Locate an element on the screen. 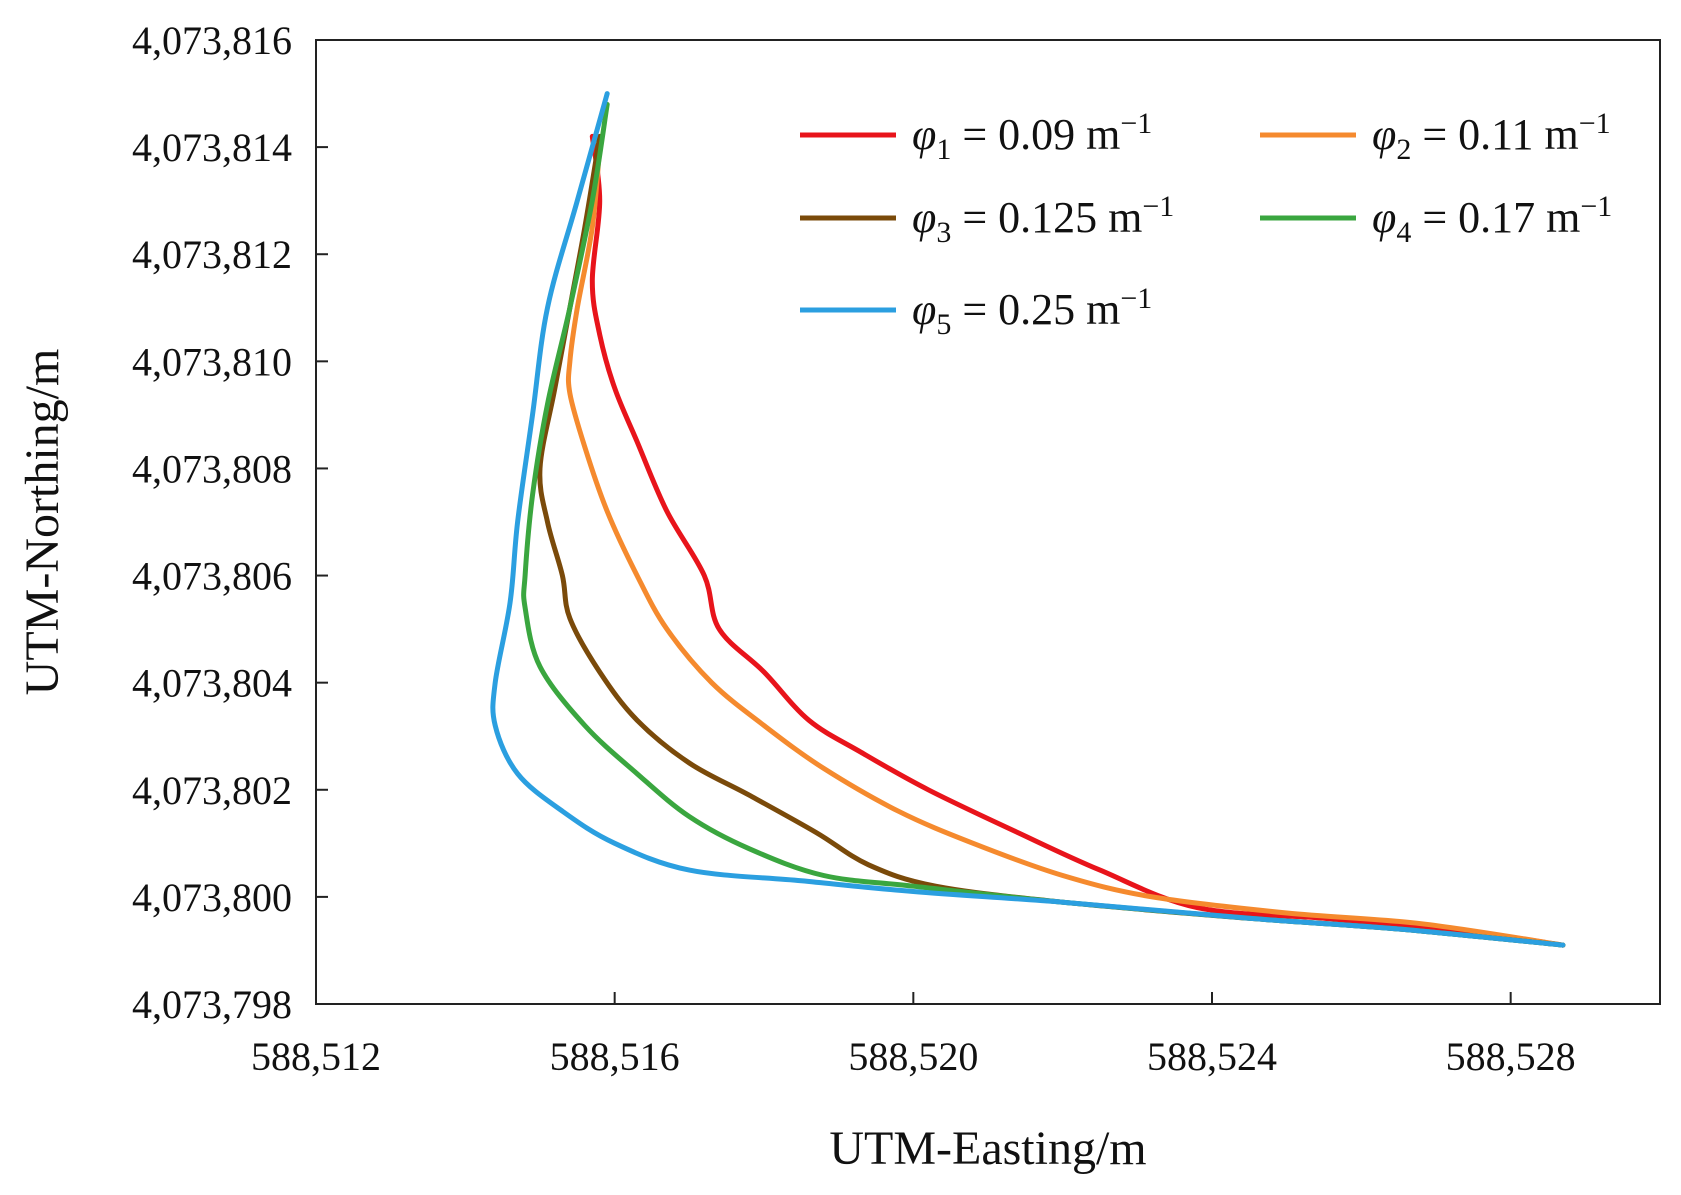  x-tick-label: 588,520 is located at coordinates (913, 1056).